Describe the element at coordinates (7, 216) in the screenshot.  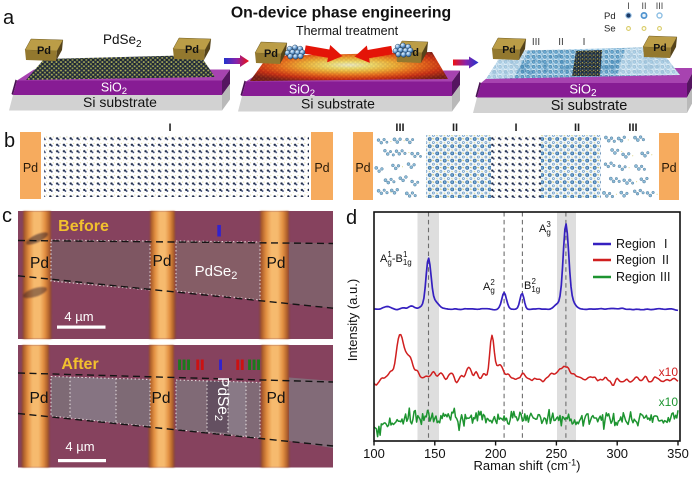
I see `svg-text: c` at that location.